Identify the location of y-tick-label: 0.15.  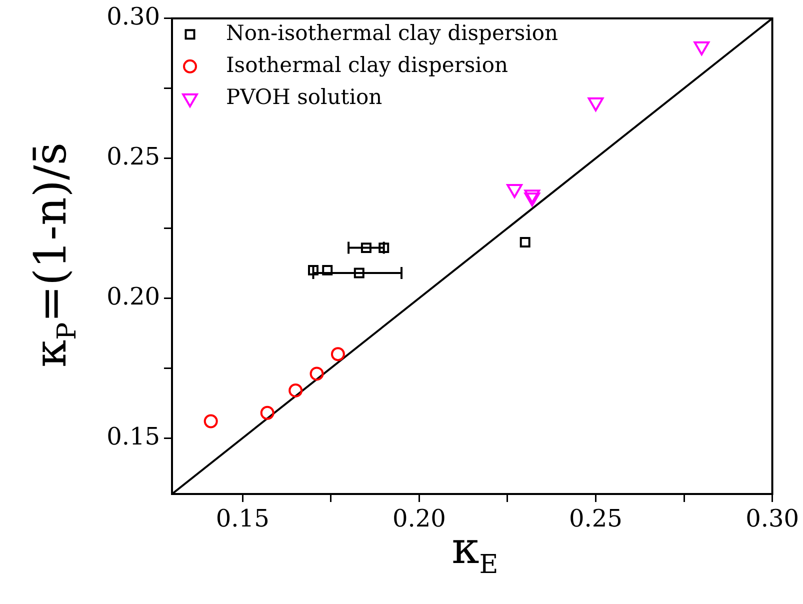
(133, 436).